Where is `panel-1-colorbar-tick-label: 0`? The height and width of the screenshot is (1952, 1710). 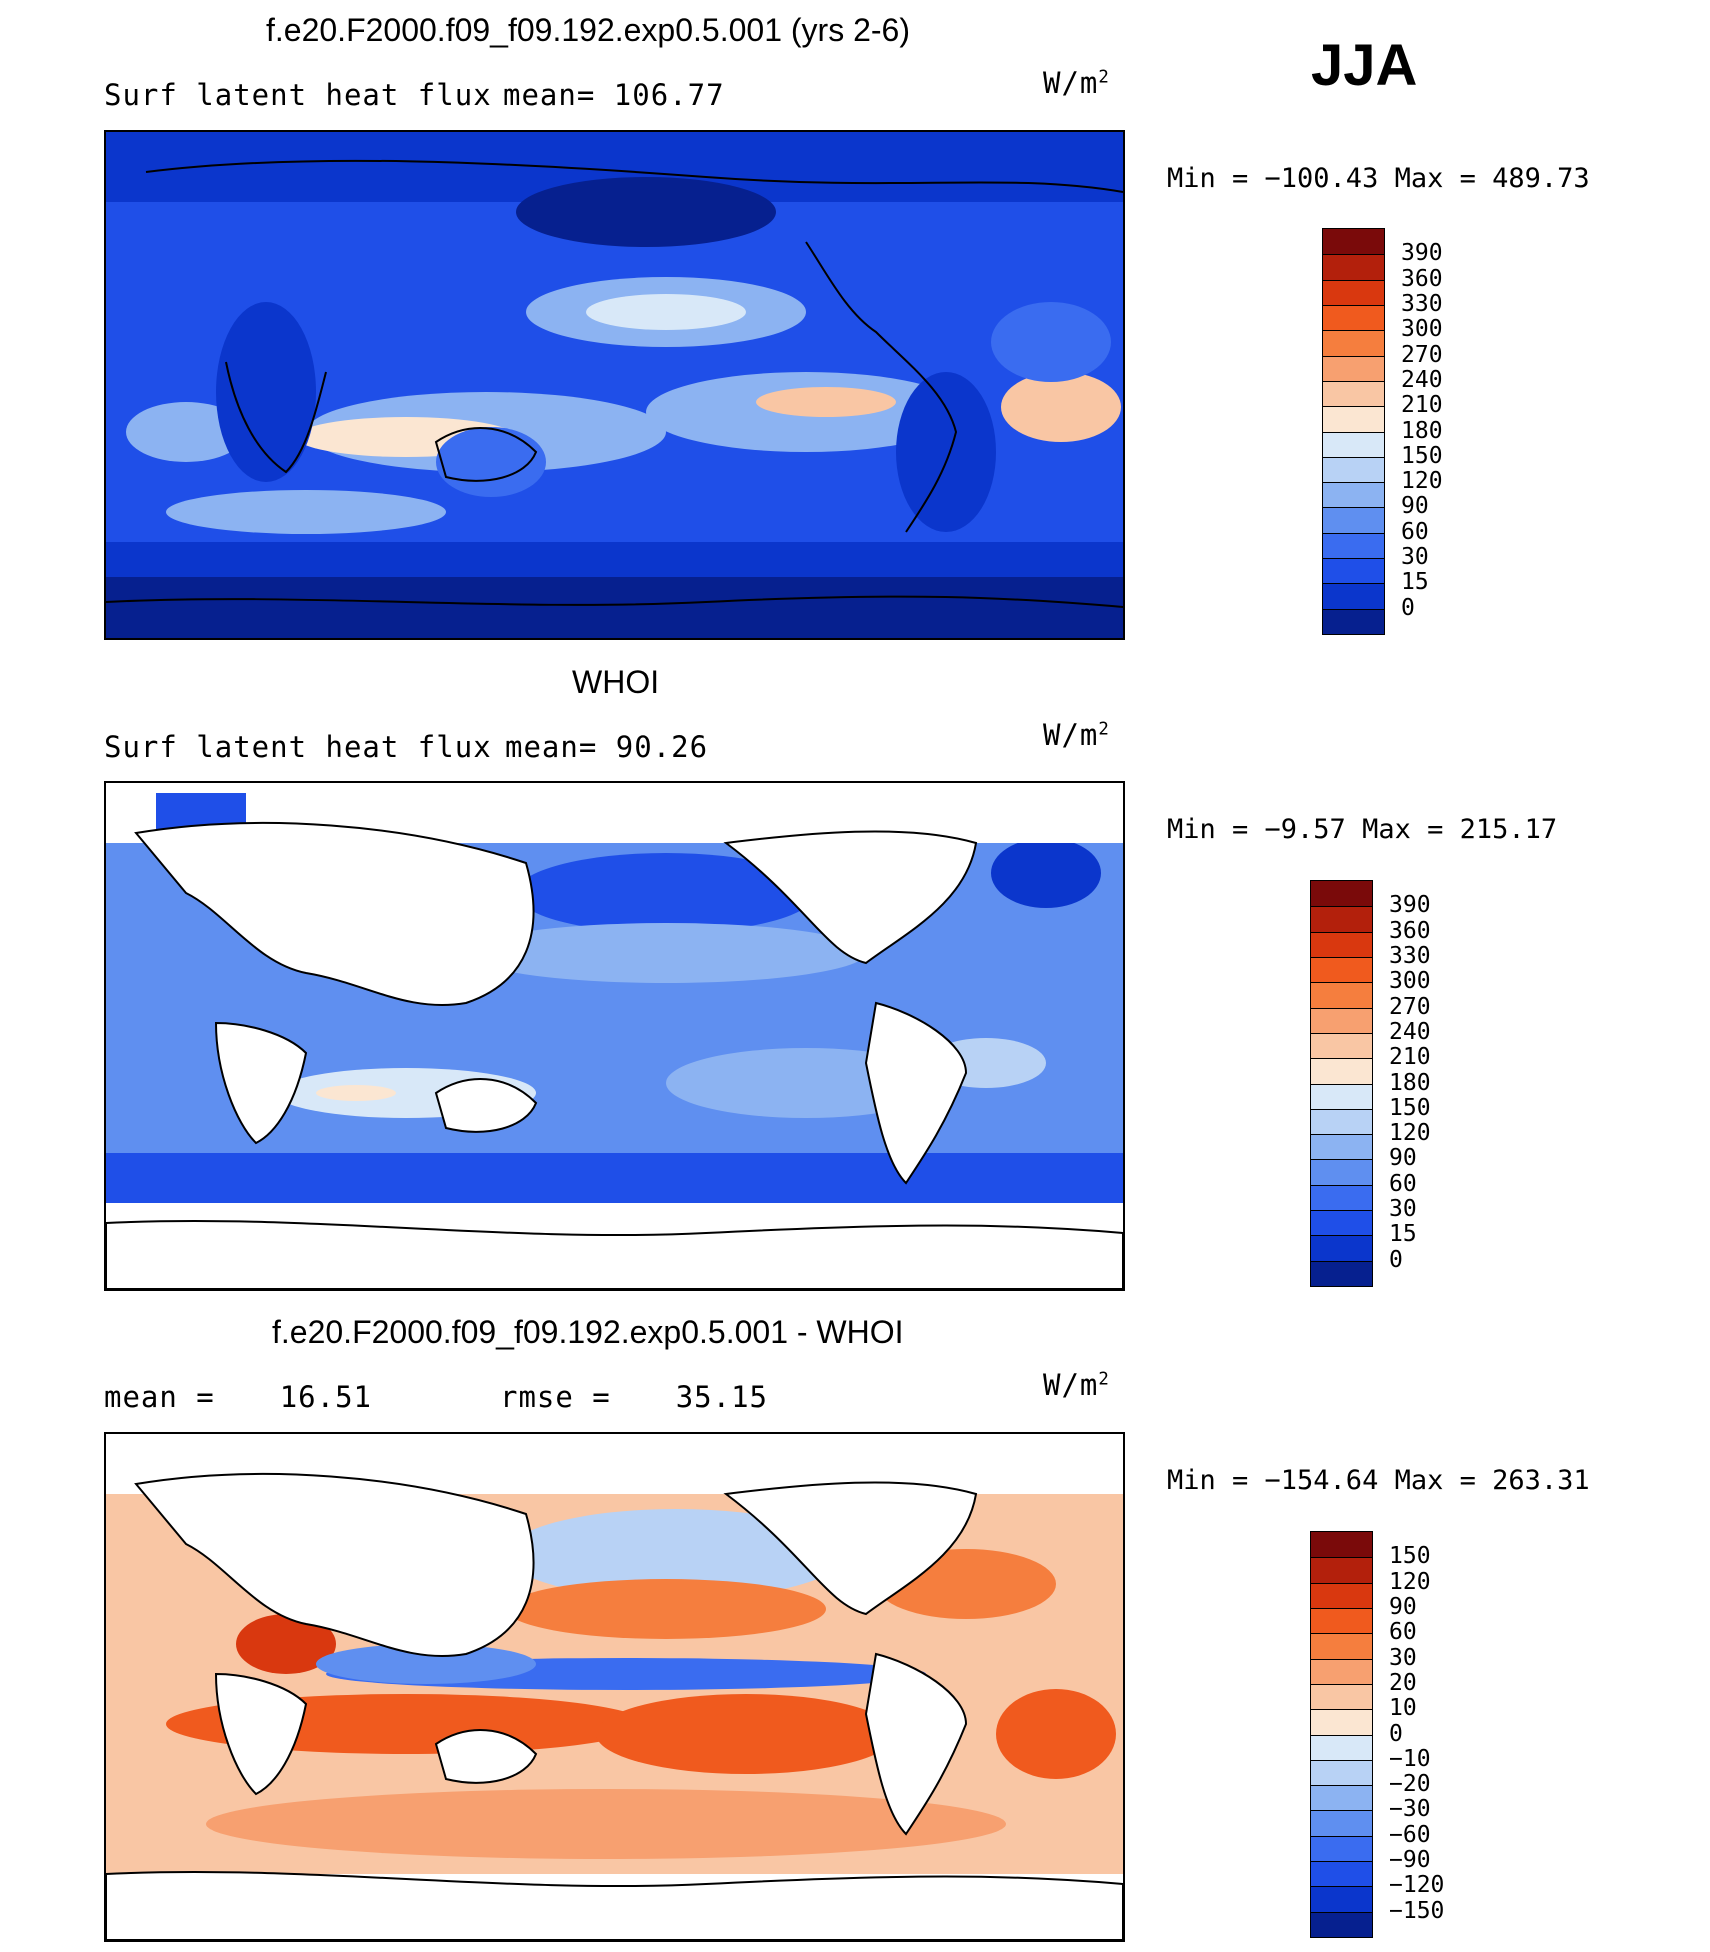
panel-1-colorbar-tick-label: 0 is located at coordinates (1408, 607).